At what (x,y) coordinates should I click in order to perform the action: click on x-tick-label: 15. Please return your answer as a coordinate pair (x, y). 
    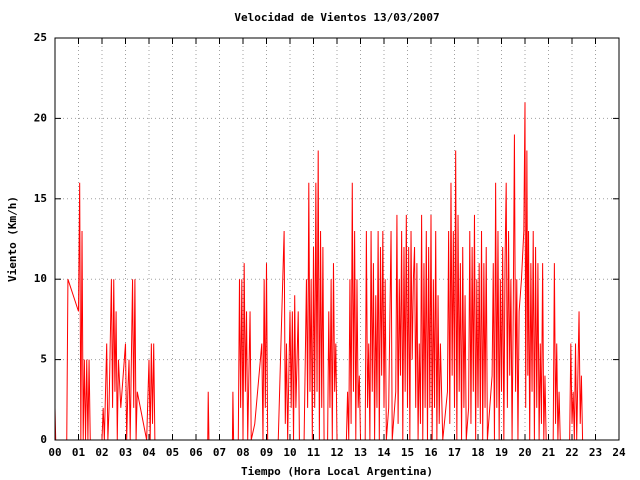
    Looking at the image, I should click on (407, 452).